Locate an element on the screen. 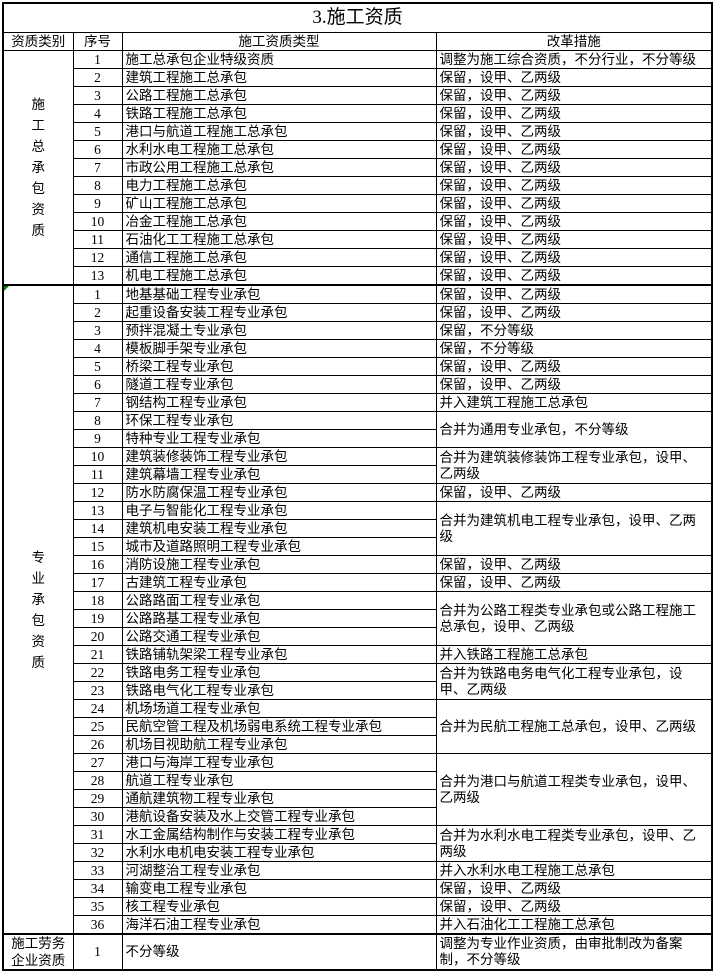 The width and height of the screenshot is (714, 971). table-row: 31 水工金属结构制作与安装工程专业承包 合并为水利水电工程类专业承包，设甲、乙两级 is located at coordinates (358, 843).